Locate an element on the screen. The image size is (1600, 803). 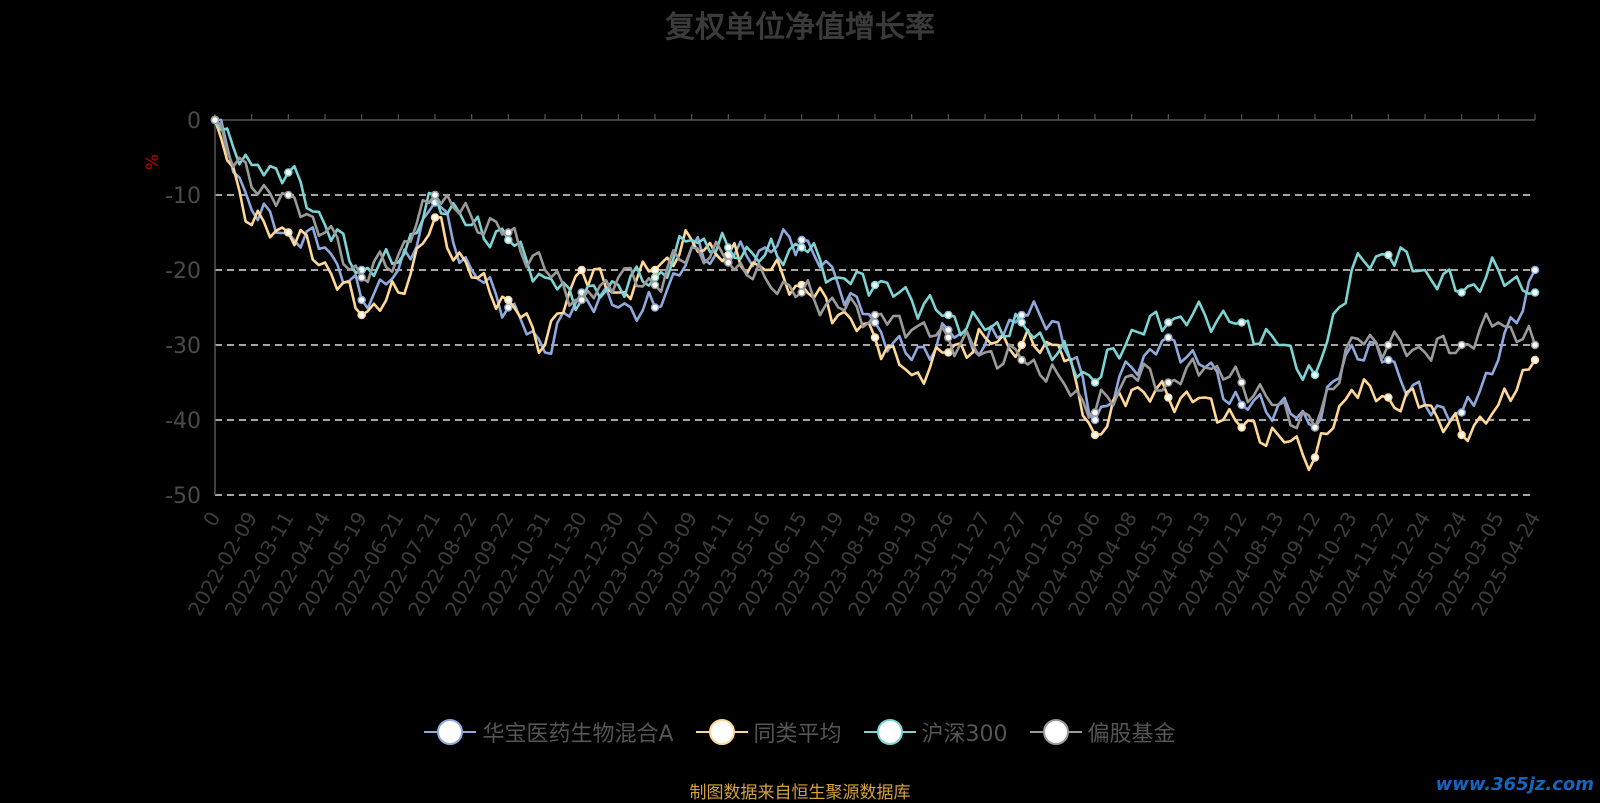
y-axis-label: % is located at coordinates (153, 162).